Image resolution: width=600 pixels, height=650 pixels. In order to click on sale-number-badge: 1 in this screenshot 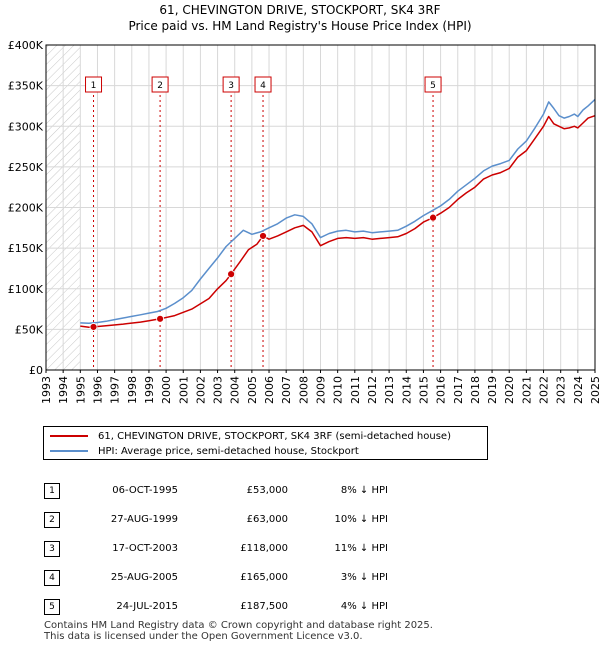, I will do `click(52, 490)`.